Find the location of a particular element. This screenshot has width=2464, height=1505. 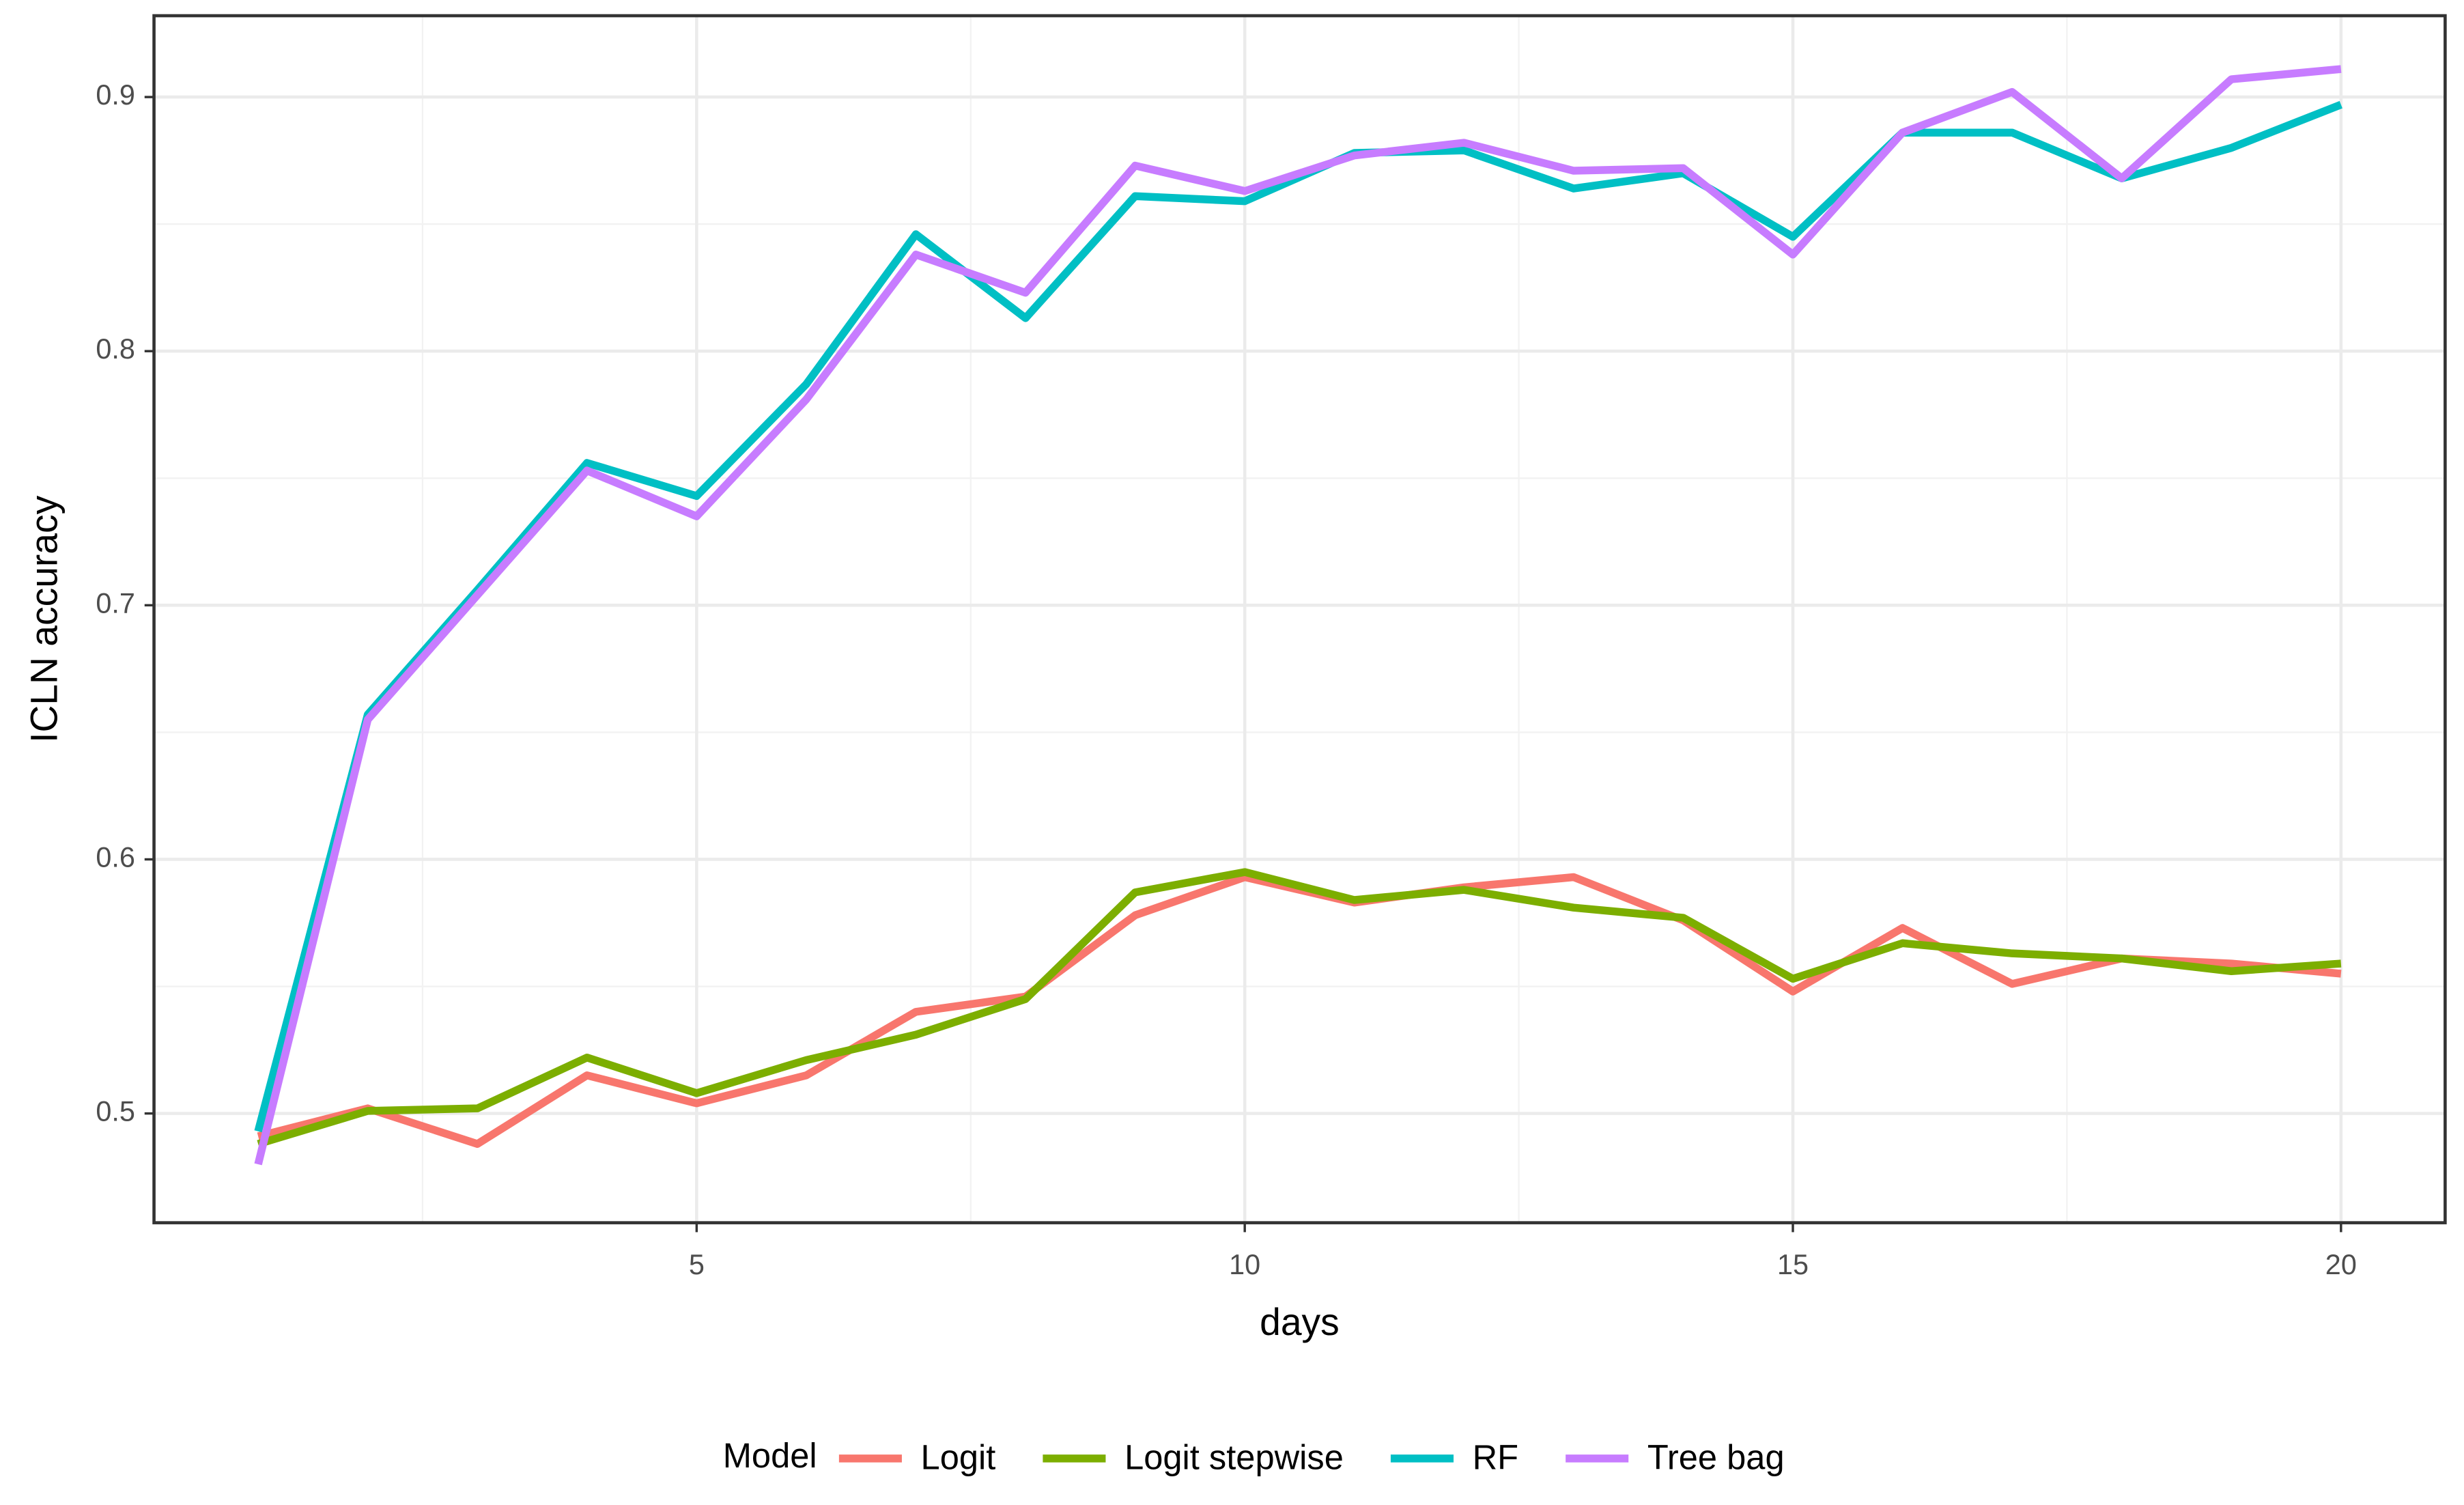

x-tick-label: 20 is located at coordinates (2341, 1264).